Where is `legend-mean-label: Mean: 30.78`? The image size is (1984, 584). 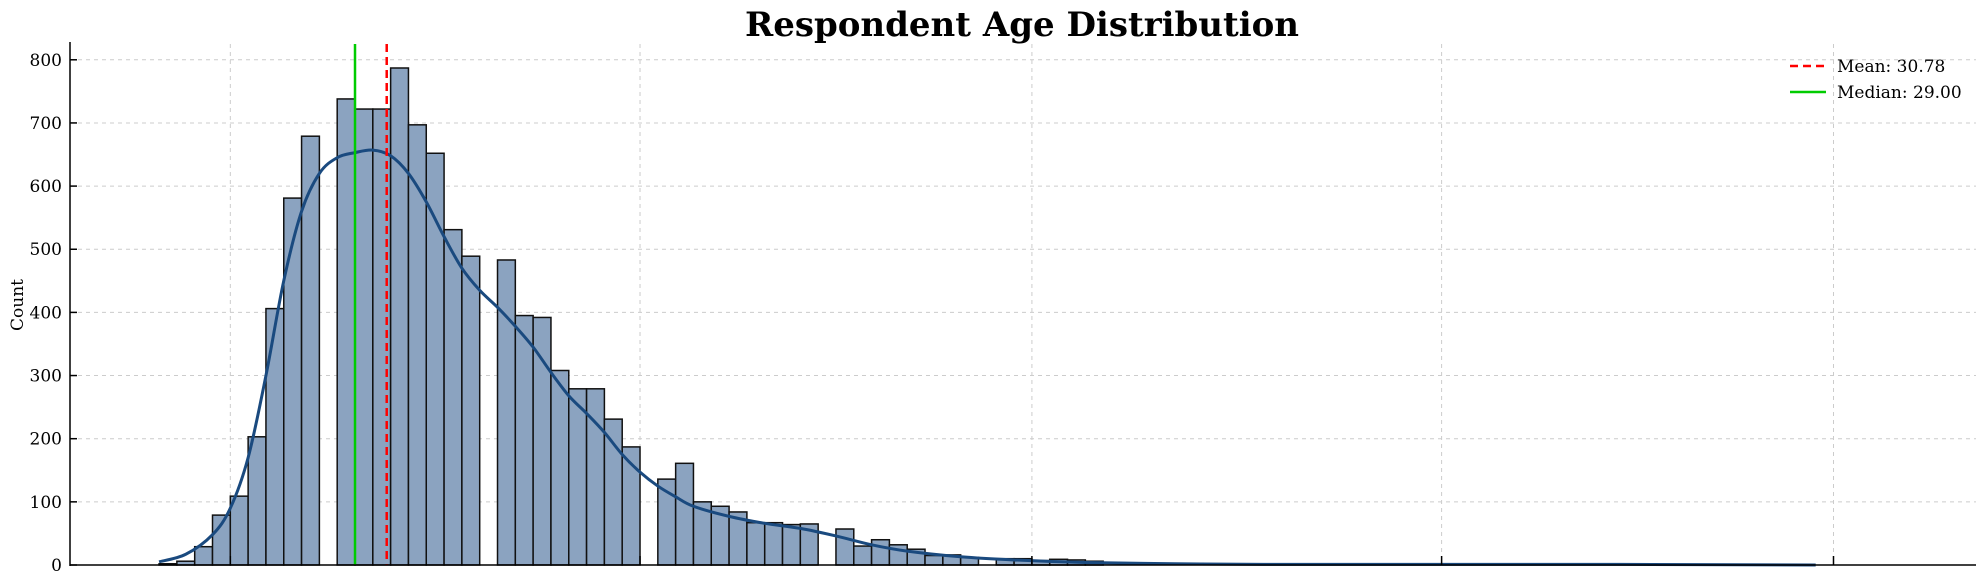
legend-mean-label: Mean: 30.78 is located at coordinates (1891, 67).